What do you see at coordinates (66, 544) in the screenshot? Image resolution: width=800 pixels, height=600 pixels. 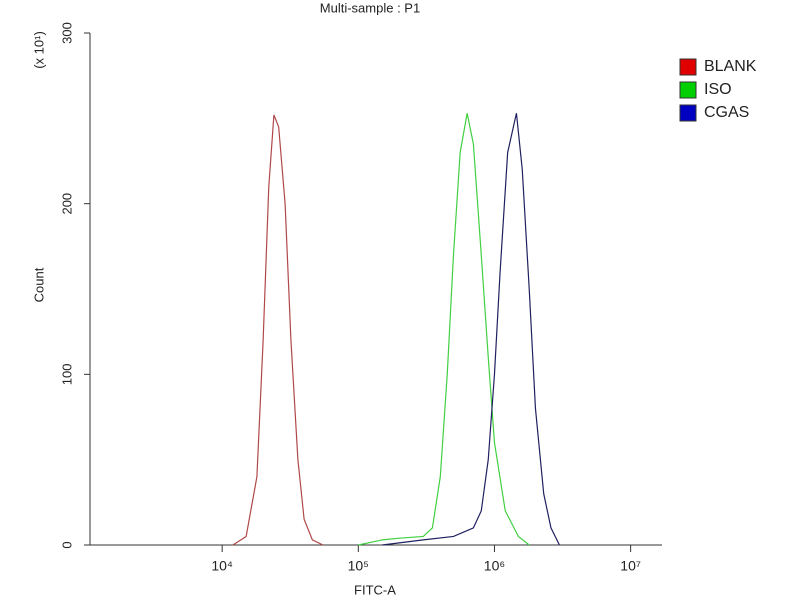 I see `y-tick-label: 0` at bounding box center [66, 544].